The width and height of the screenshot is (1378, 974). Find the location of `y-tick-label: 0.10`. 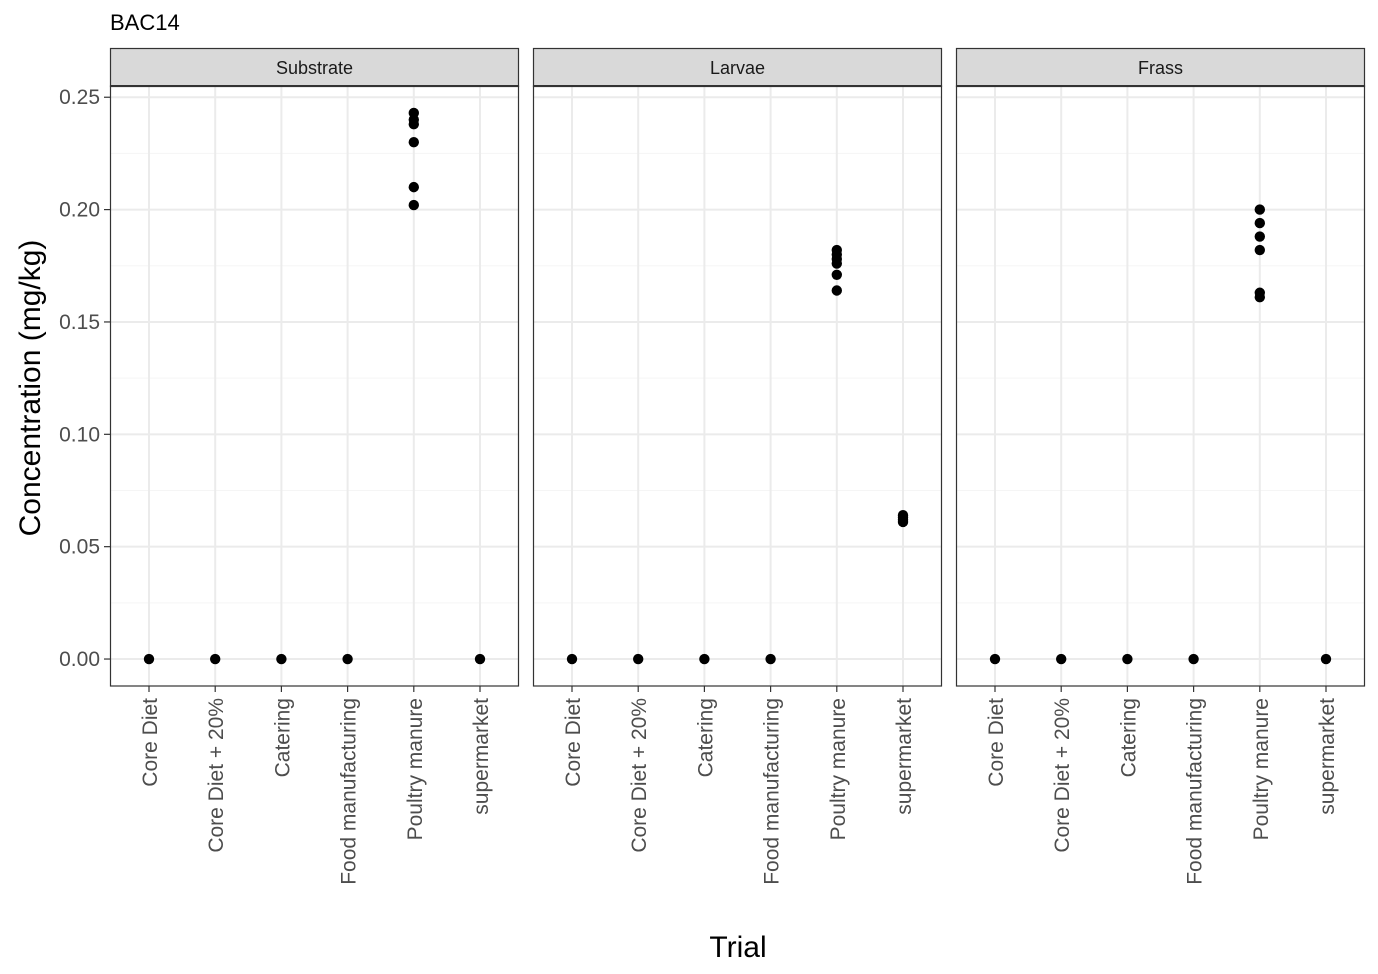

y-tick-label: 0.10 is located at coordinates (79, 434).